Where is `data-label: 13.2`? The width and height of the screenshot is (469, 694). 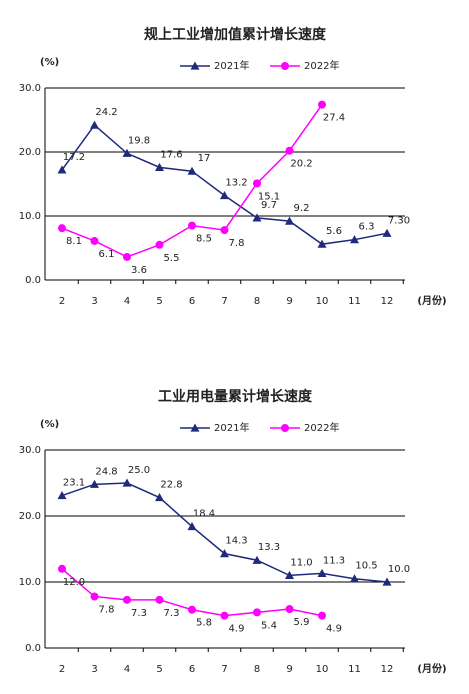
data-label: 13.2 is located at coordinates (236, 183).